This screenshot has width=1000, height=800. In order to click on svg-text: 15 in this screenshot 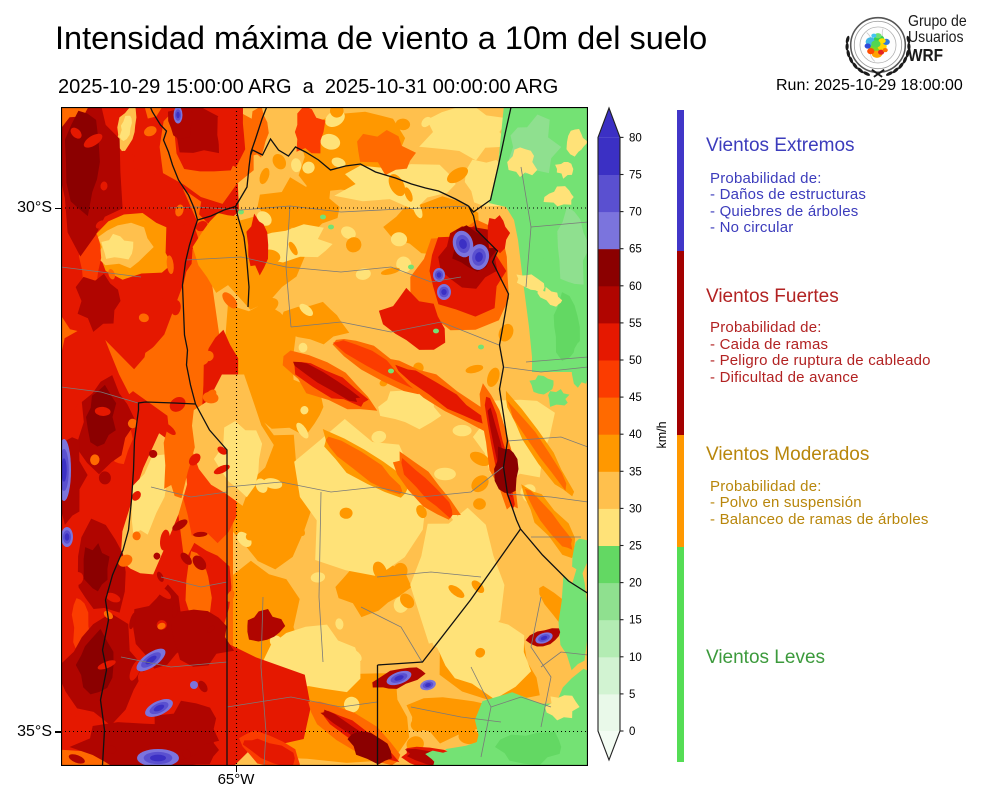, I will do `click(635, 621)`.